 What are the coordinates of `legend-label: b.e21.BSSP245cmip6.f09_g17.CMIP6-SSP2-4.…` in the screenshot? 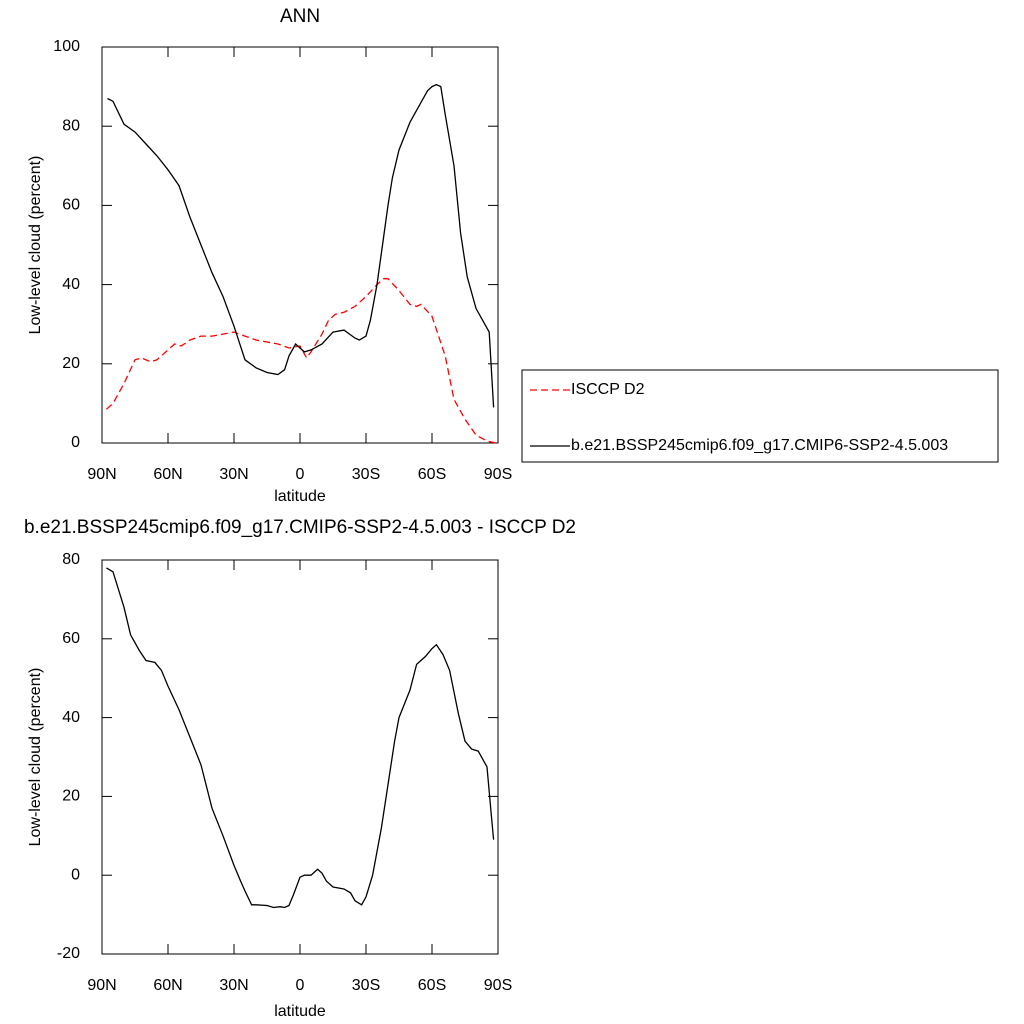 It's located at (759, 445).